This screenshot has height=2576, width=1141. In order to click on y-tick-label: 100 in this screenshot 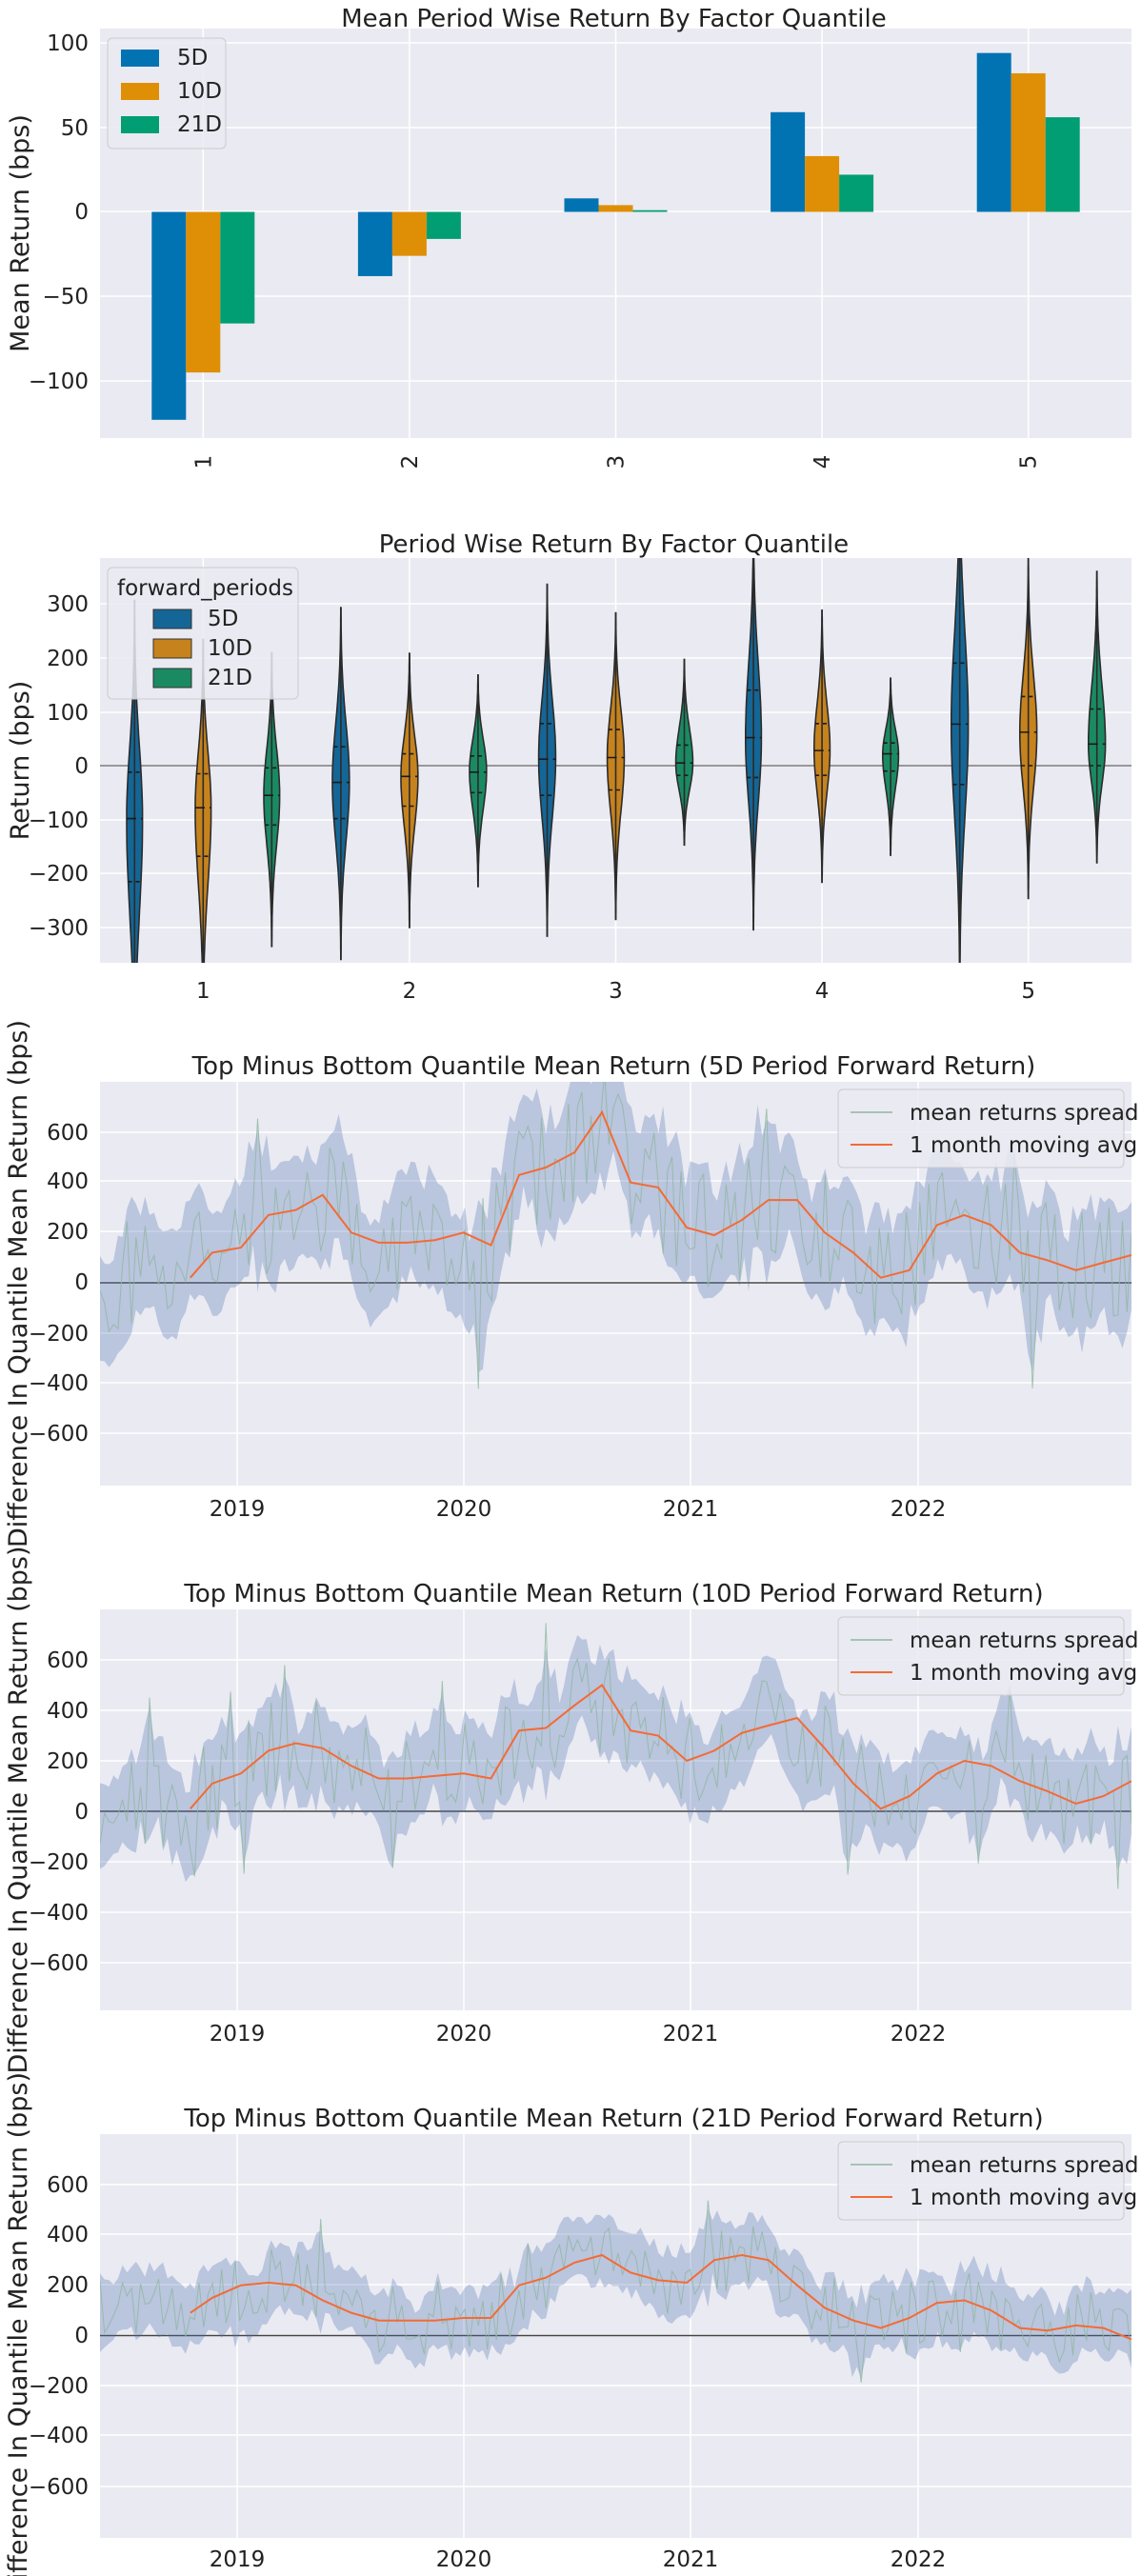, I will do `click(68, 713)`.